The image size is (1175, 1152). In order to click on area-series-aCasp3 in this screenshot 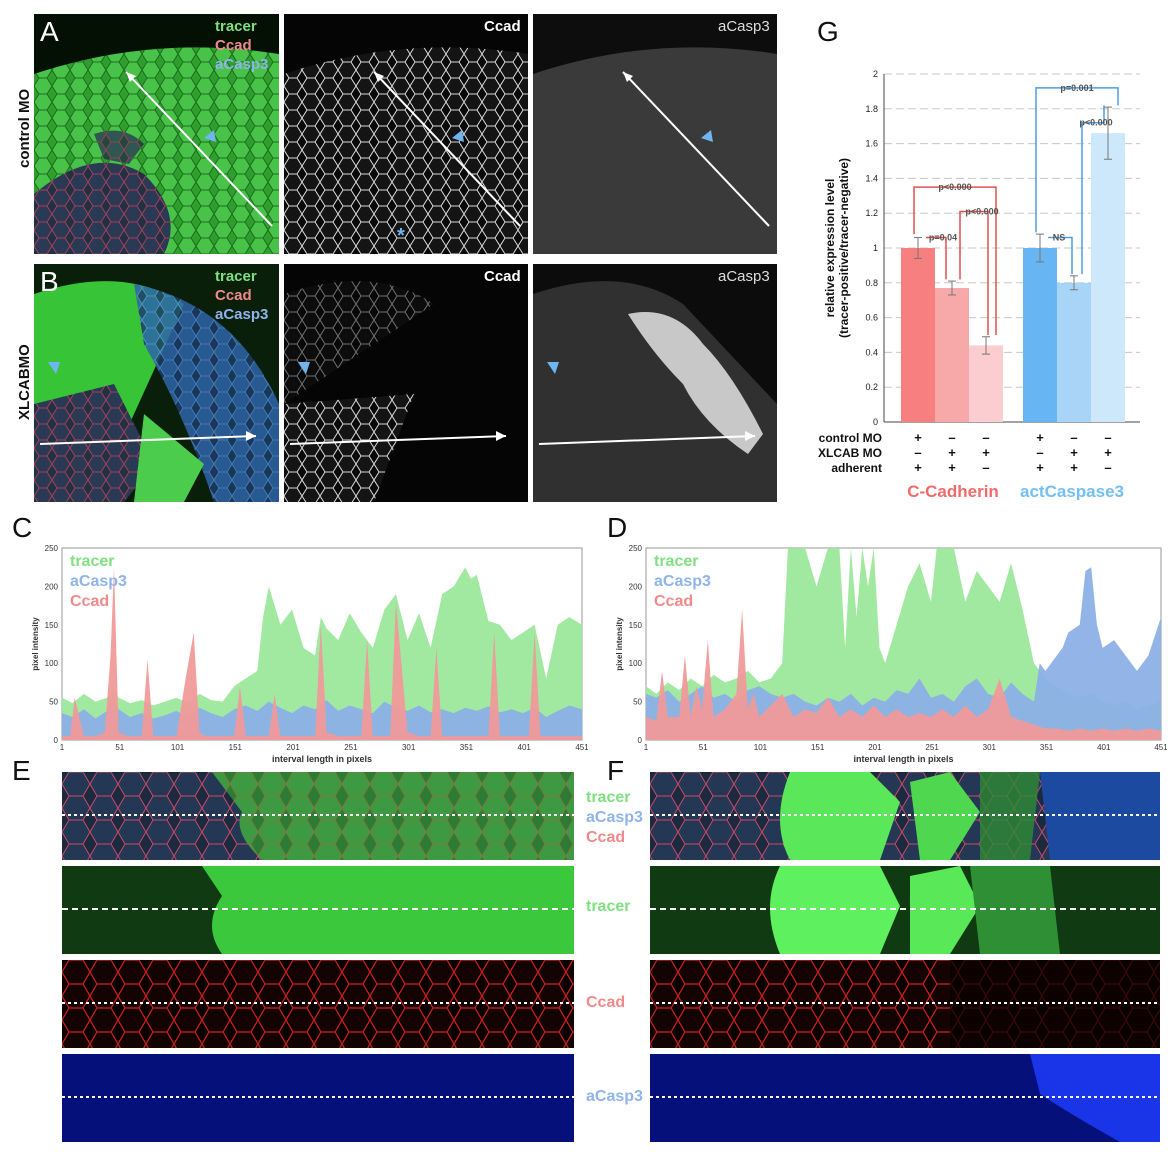, I will do `click(903, 653)`.